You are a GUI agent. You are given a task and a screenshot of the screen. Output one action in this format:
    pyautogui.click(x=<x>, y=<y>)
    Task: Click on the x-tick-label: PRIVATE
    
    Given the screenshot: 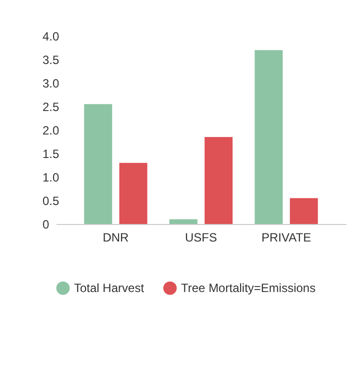 What is the action you would take?
    pyautogui.click(x=287, y=237)
    